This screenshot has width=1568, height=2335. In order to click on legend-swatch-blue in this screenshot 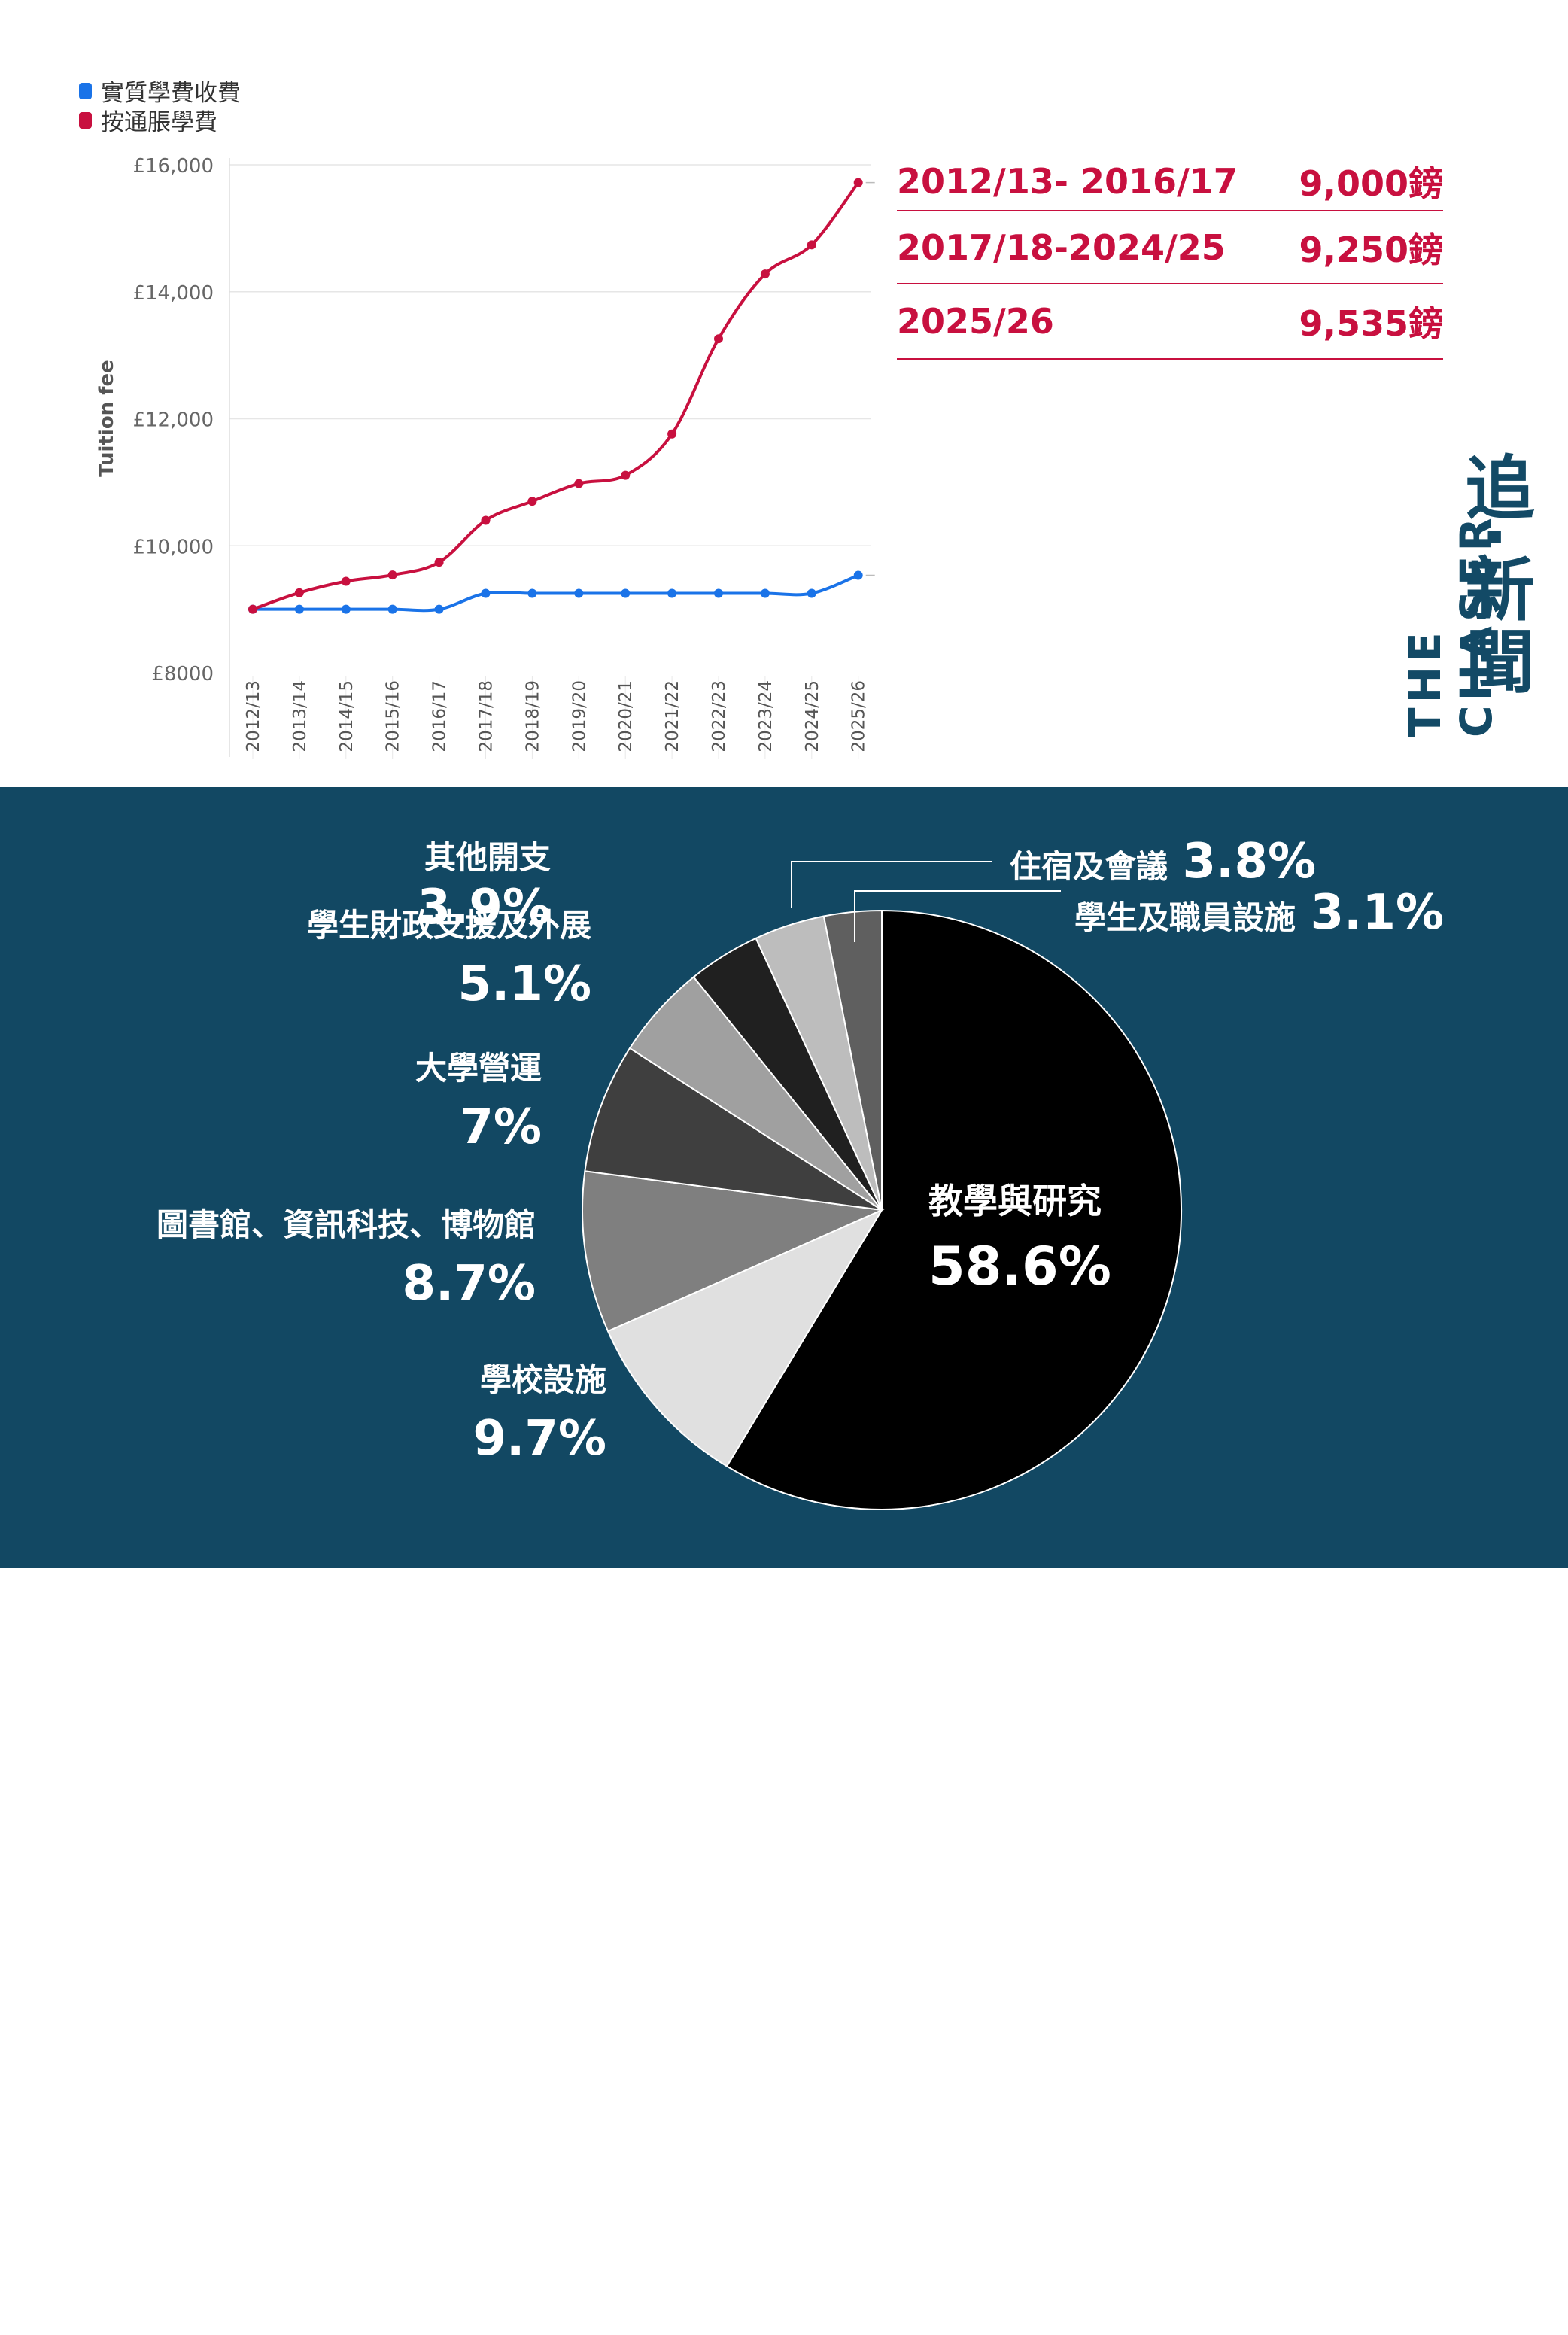, I will do `click(85, 90)`.